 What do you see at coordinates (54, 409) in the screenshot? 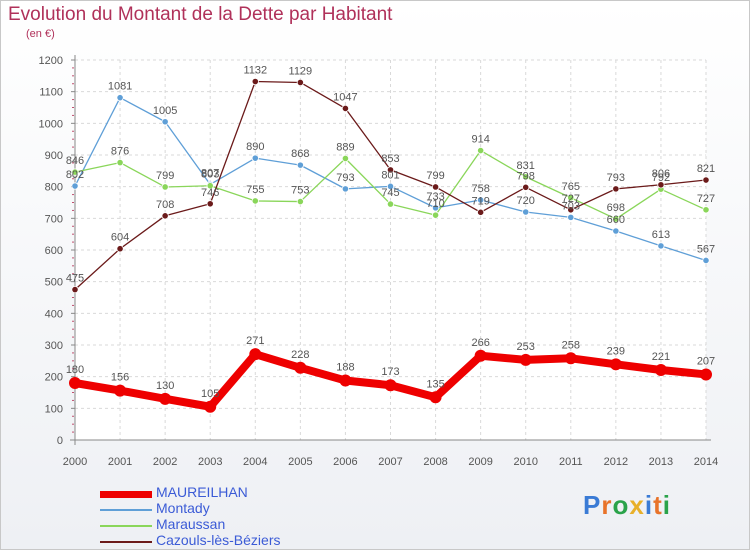
I see `y-tick-label: 100` at bounding box center [54, 409].